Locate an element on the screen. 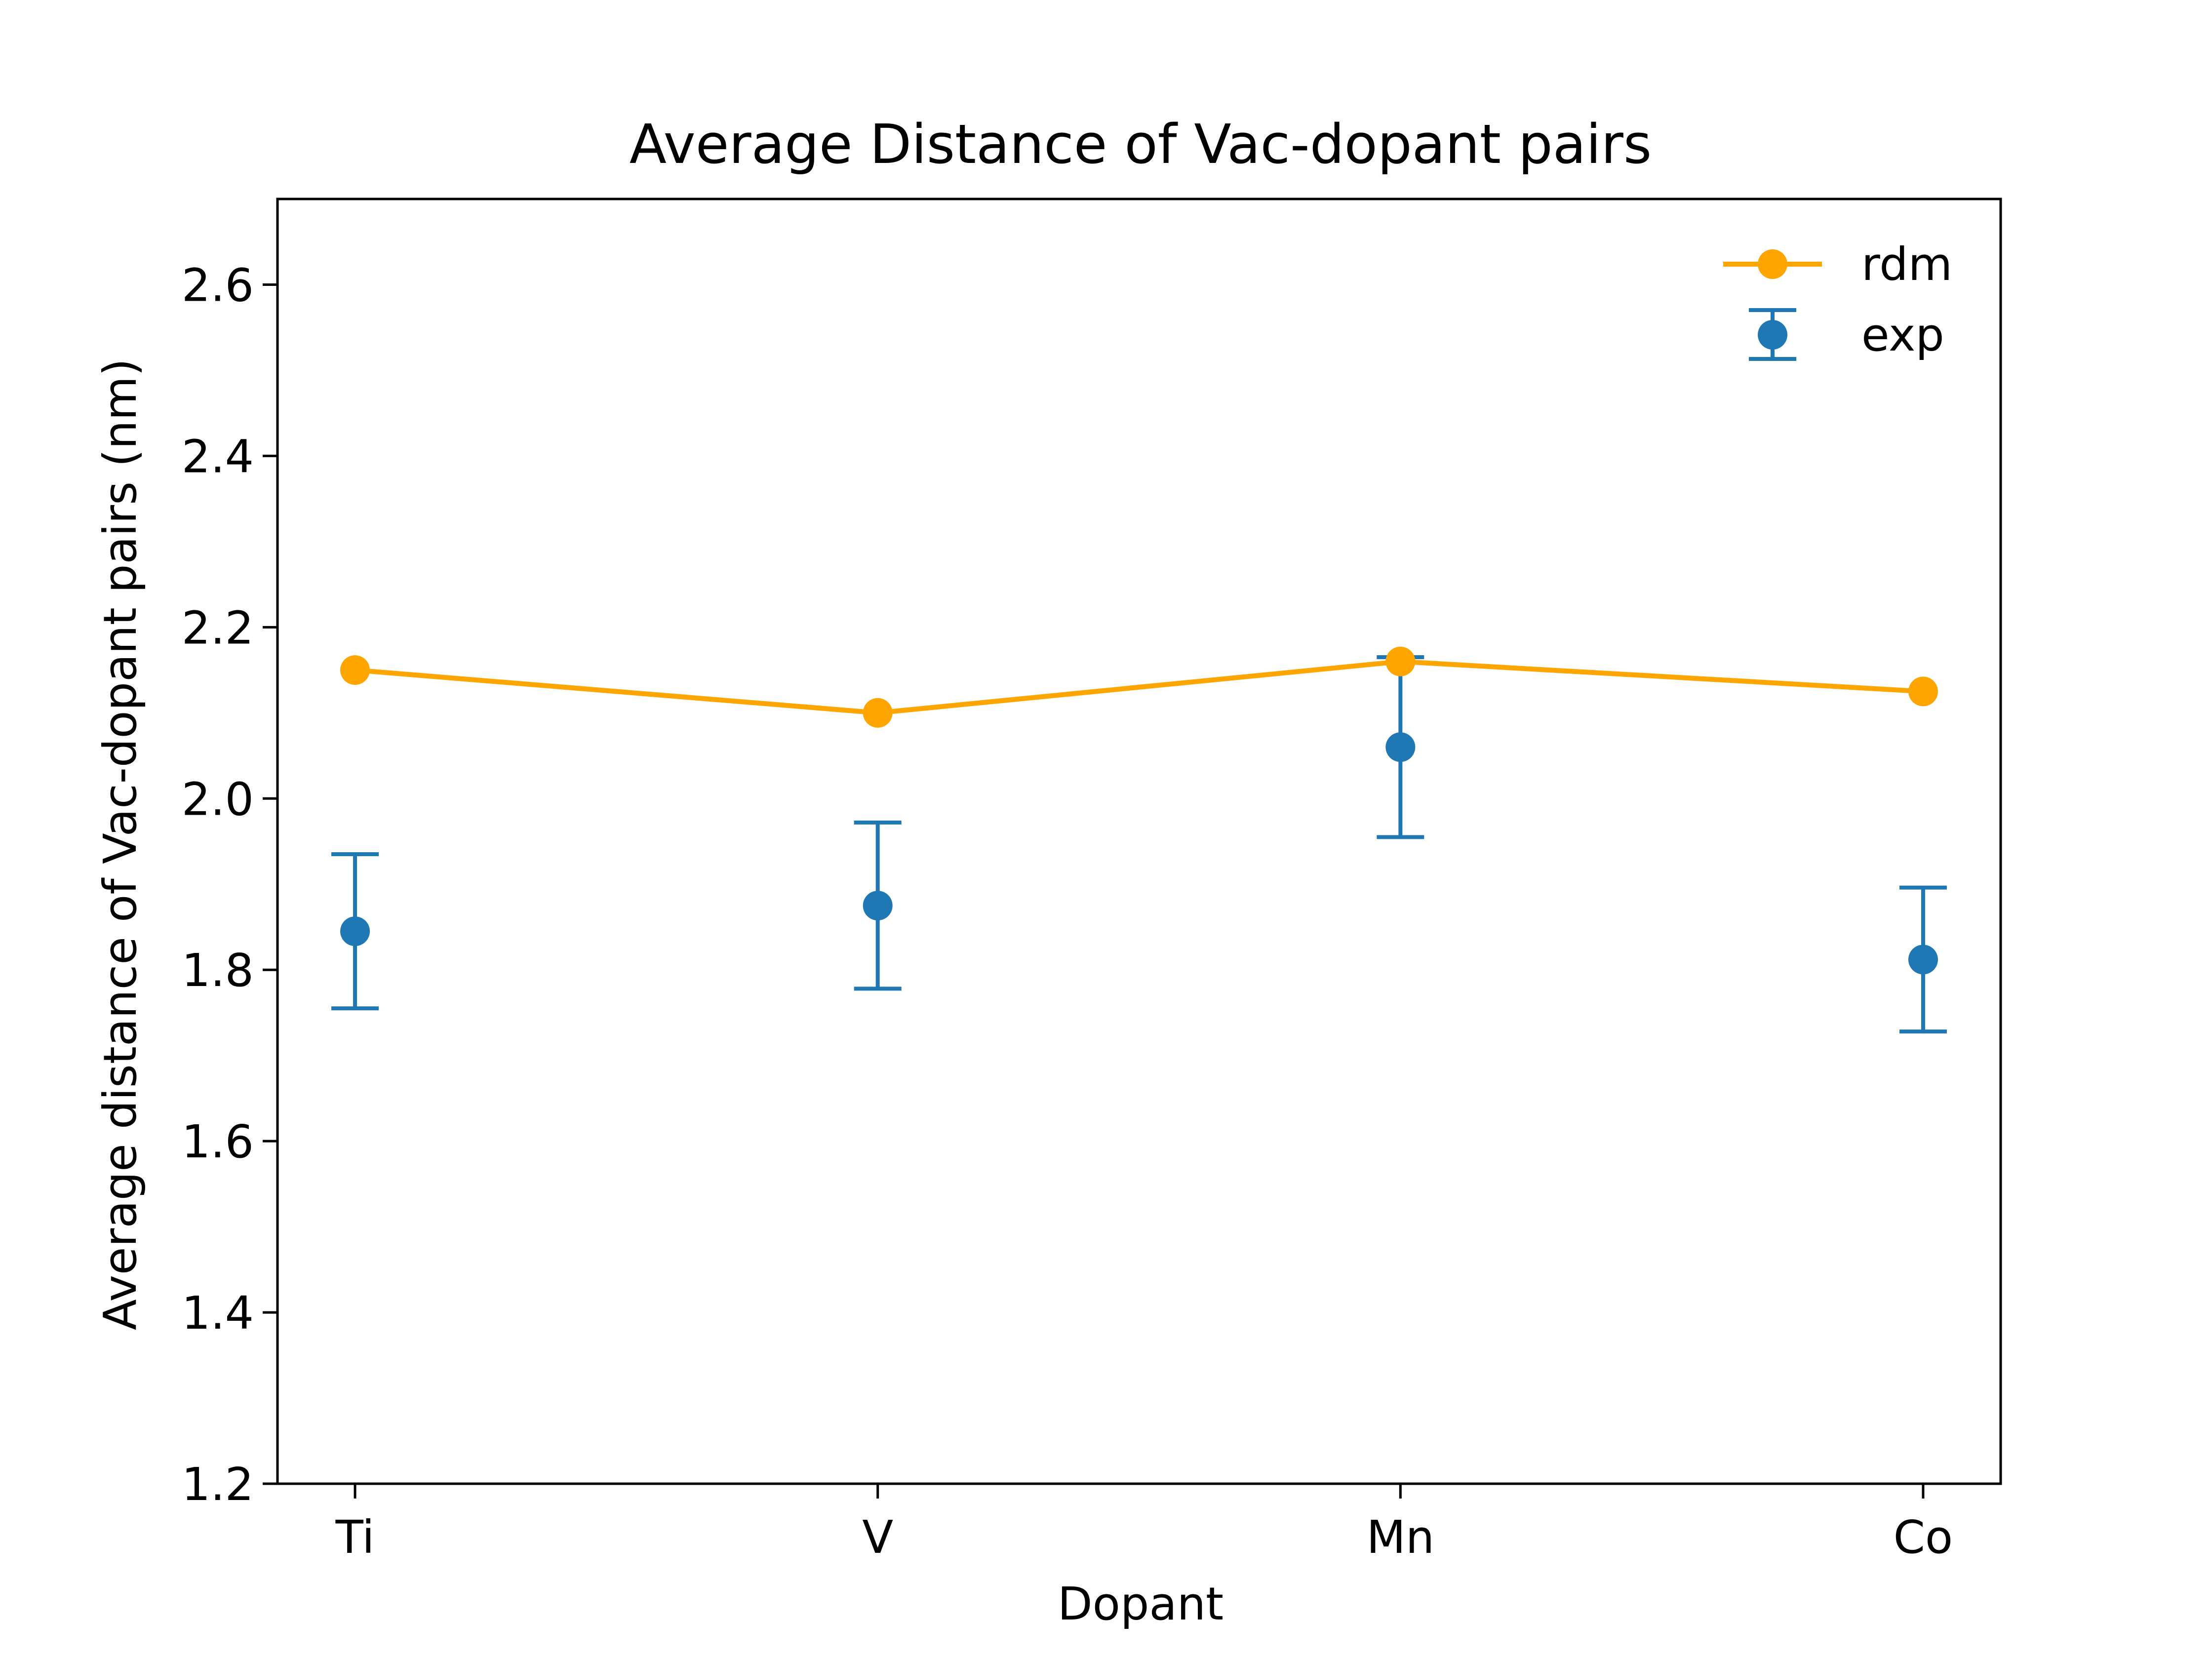  y-tick-label: 1.8 is located at coordinates (218, 971).